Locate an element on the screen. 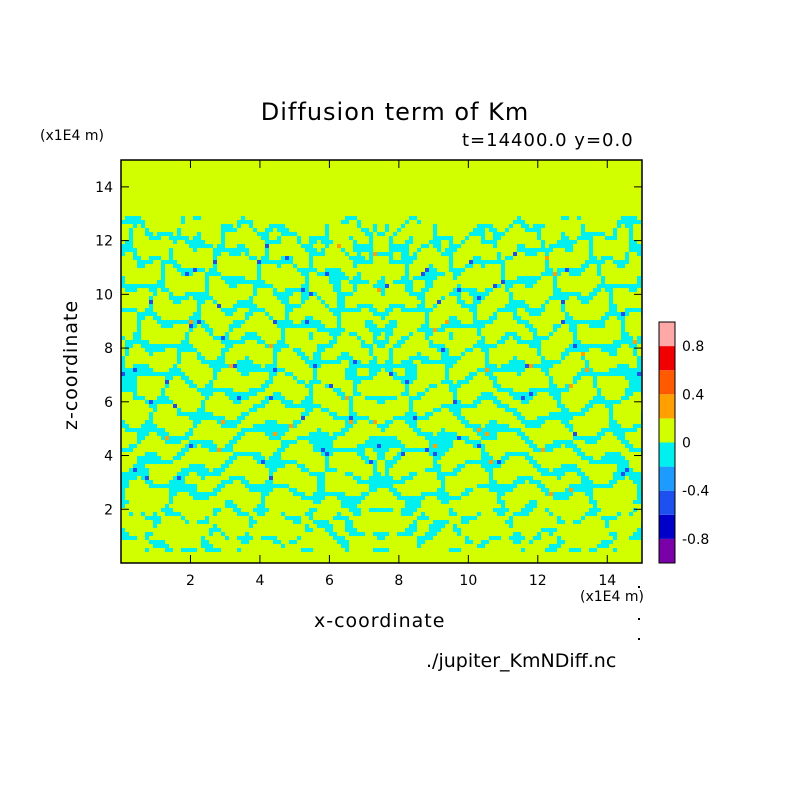  colorbar-tick-label: -0.4 is located at coordinates (695, 492).